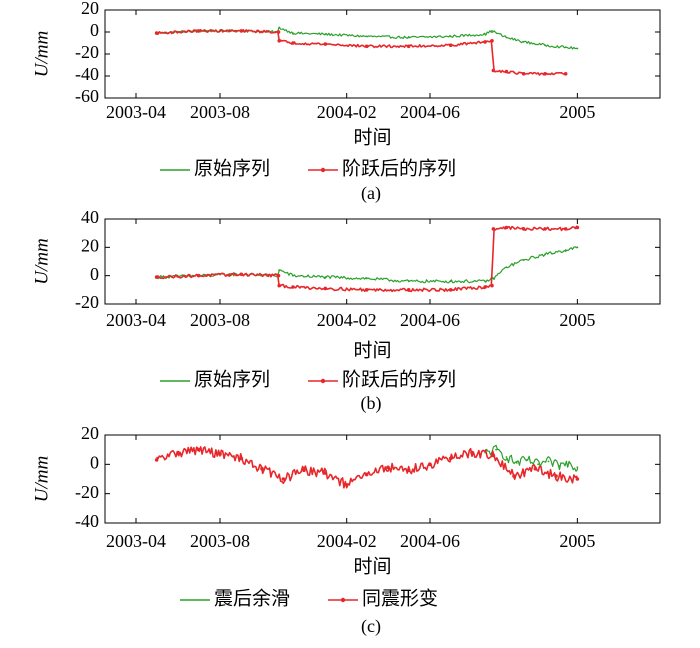 The width and height of the screenshot is (700, 648). What do you see at coordinates (90, 217) in the screenshot?
I see `y-tick-label: 40` at bounding box center [90, 217].